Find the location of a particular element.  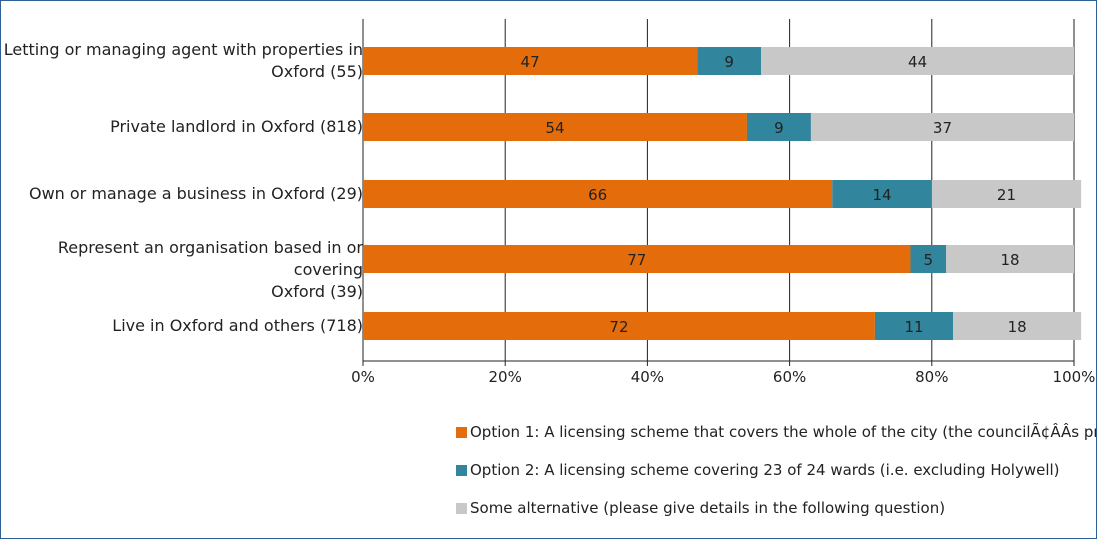

data-label: 37 is located at coordinates (942, 128).